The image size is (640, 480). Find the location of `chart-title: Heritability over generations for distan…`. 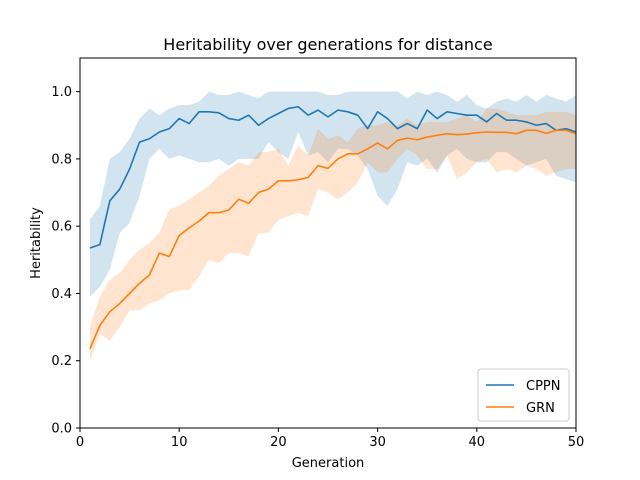

chart-title: Heritability over generations for distan… is located at coordinates (327, 44).